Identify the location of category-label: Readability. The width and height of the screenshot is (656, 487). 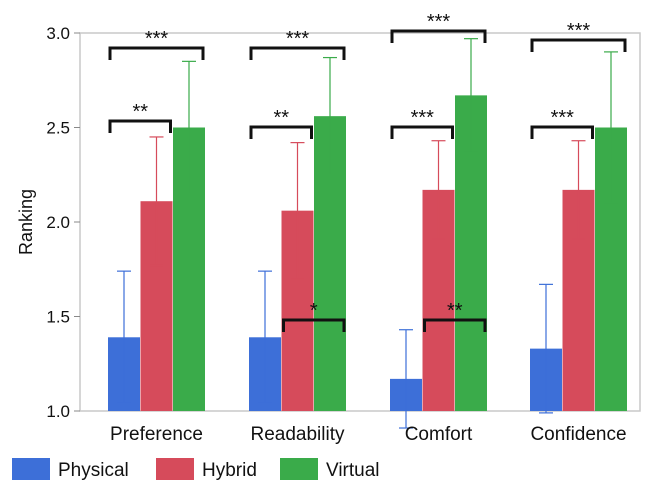
(298, 434).